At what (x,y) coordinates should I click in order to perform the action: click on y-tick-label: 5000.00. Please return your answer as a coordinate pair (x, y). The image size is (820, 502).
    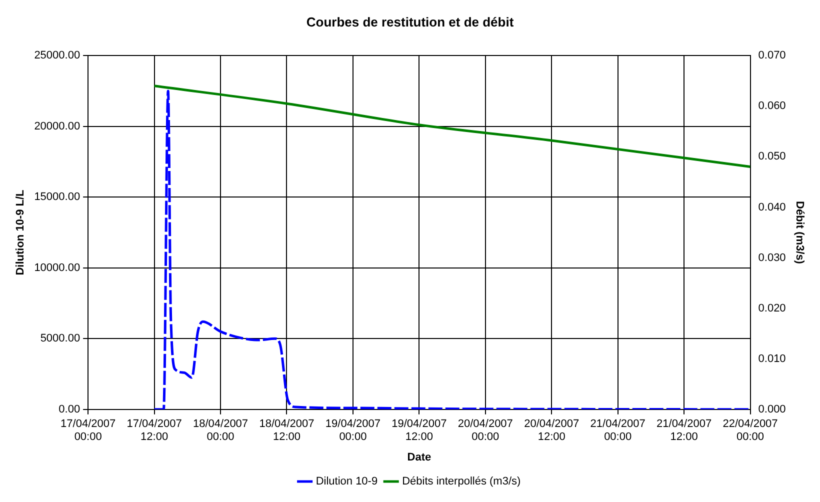
    Looking at the image, I should click on (60, 338).